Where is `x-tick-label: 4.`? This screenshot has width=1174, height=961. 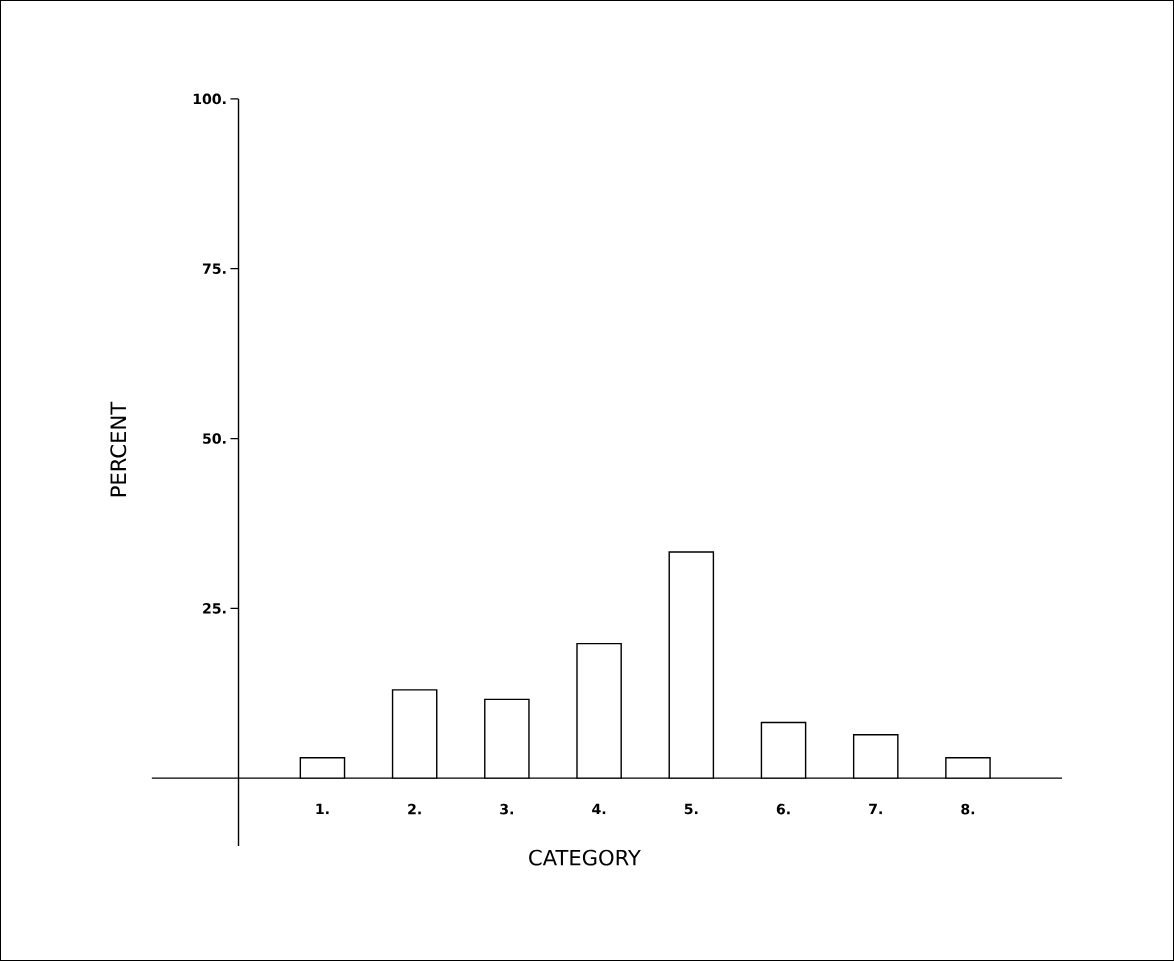 x-tick-label: 4. is located at coordinates (599, 809).